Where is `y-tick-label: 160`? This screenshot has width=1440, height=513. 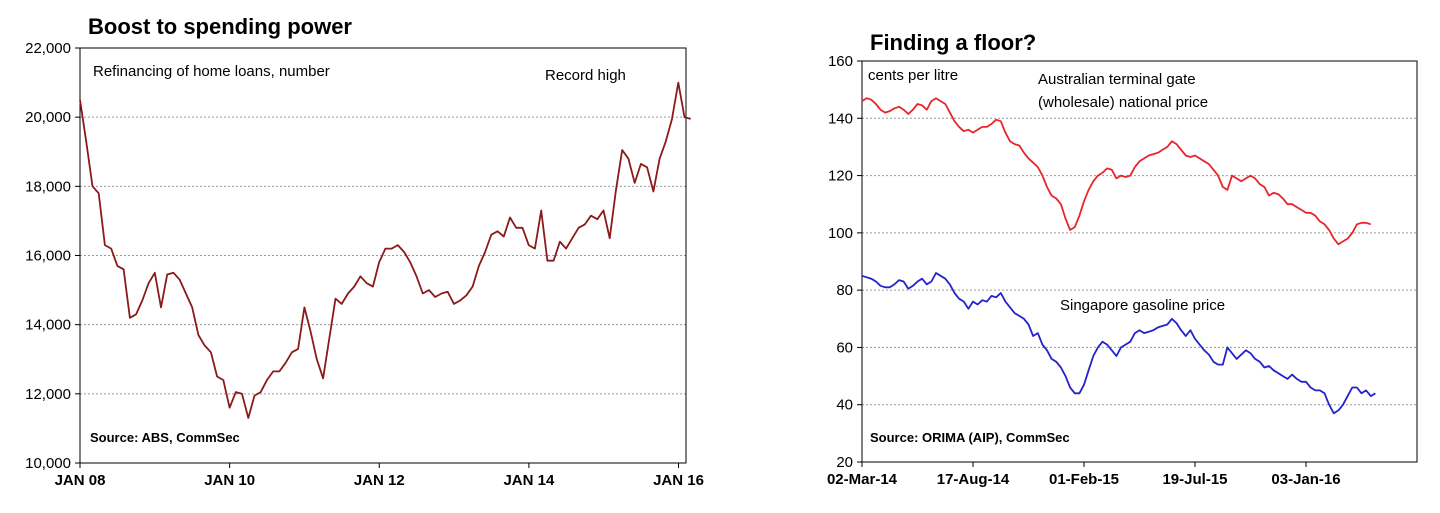
y-tick-label: 160 is located at coordinates (840, 61).